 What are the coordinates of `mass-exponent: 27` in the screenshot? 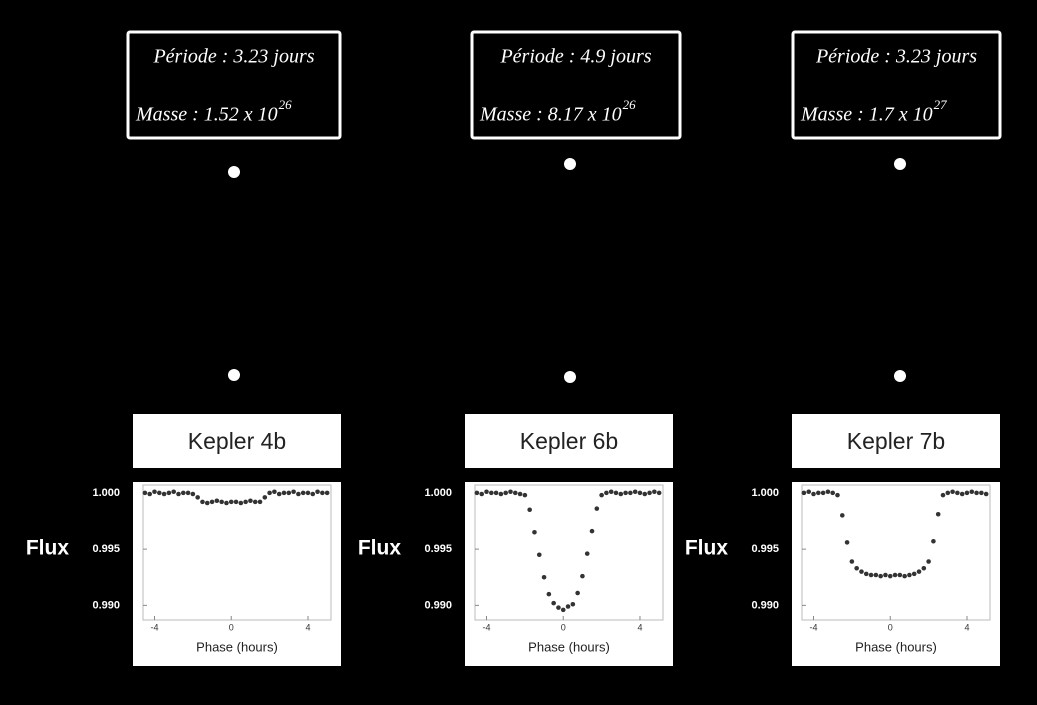 It's located at (941, 104).